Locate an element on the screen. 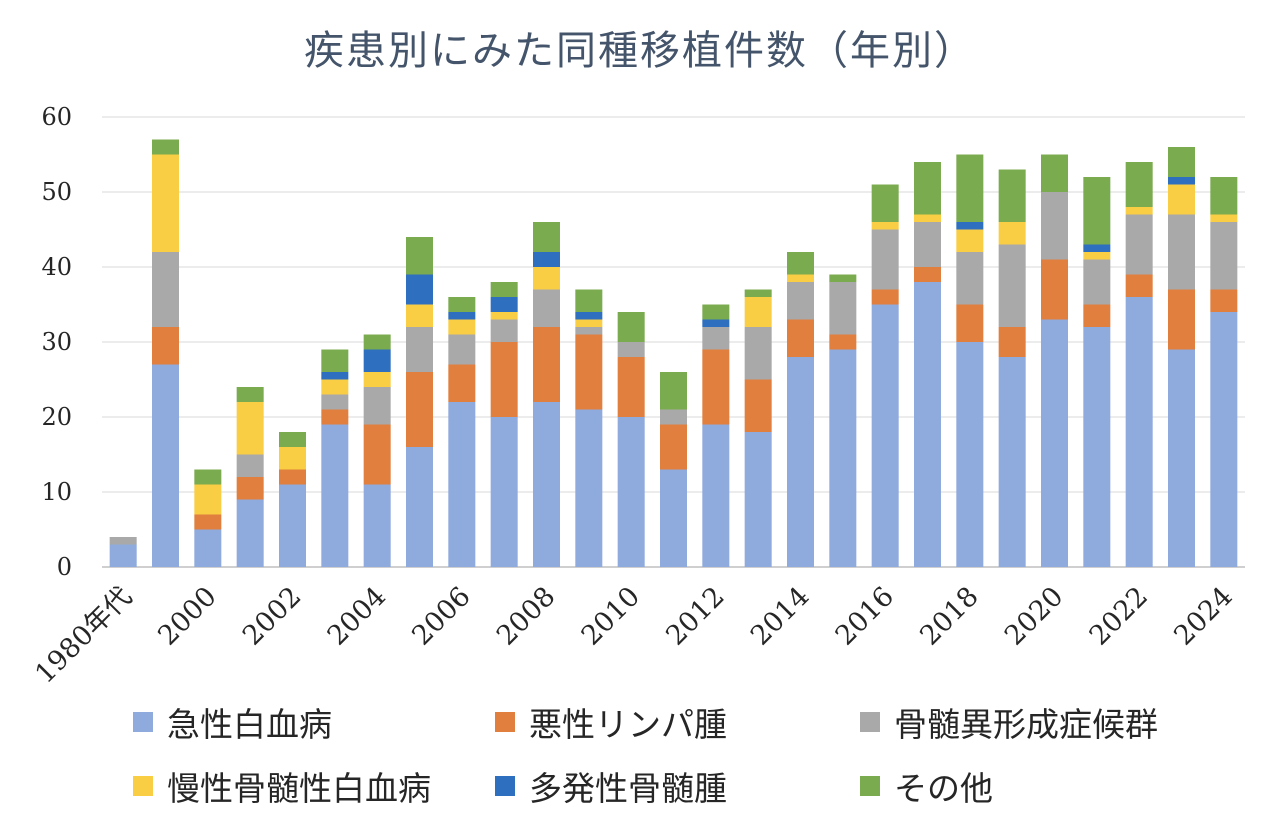 Image resolution: width=1280 pixels, height=831 pixels. x-tick-label: 2006 is located at coordinates (441, 616).